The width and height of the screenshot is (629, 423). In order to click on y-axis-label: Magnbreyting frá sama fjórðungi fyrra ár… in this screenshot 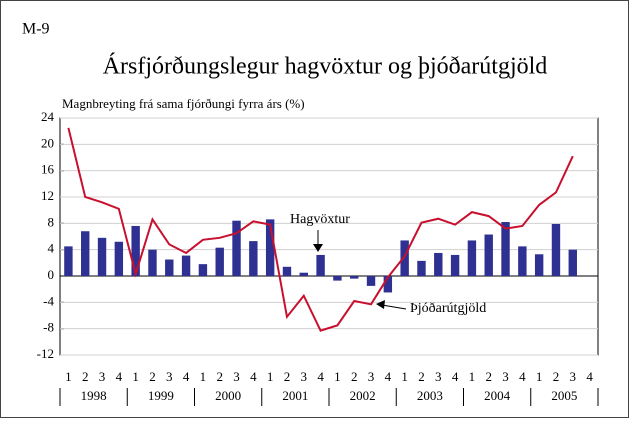, I will do `click(183, 103)`.